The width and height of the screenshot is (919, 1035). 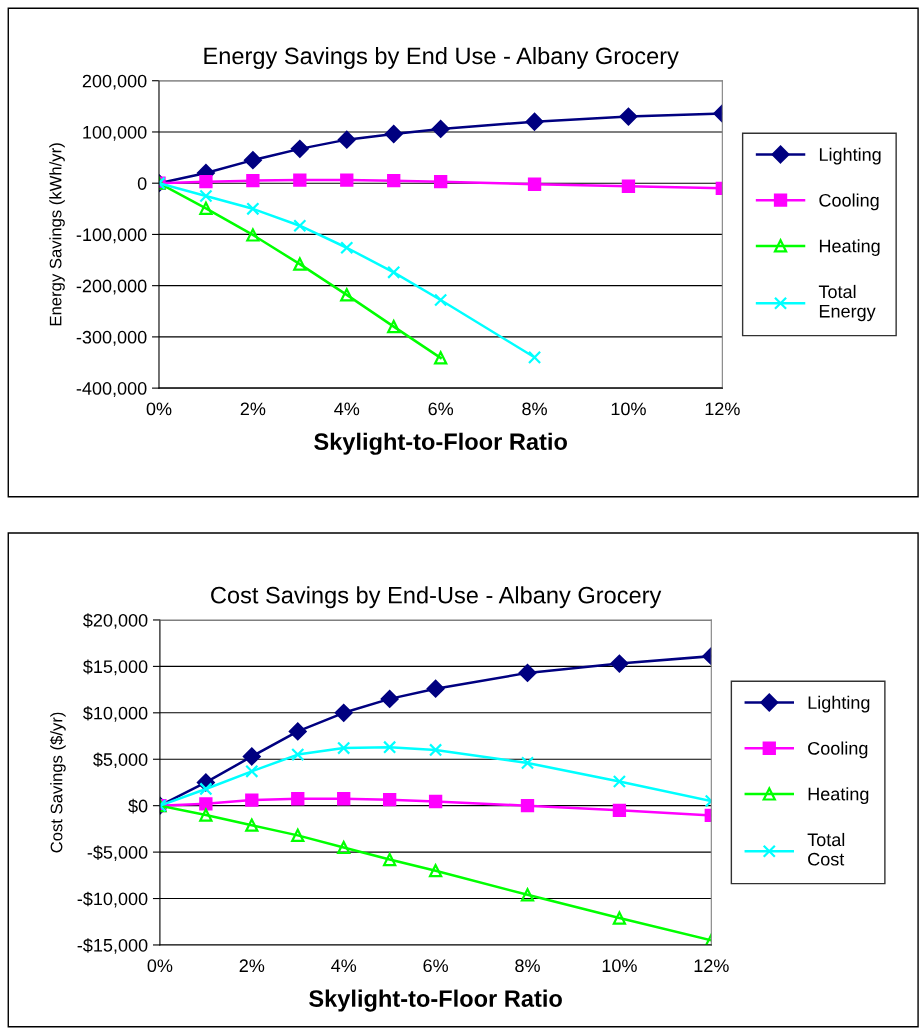 What do you see at coordinates (57, 234) in the screenshot?
I see `y-axis-title: Energy Savings (kWh/yr)` at bounding box center [57, 234].